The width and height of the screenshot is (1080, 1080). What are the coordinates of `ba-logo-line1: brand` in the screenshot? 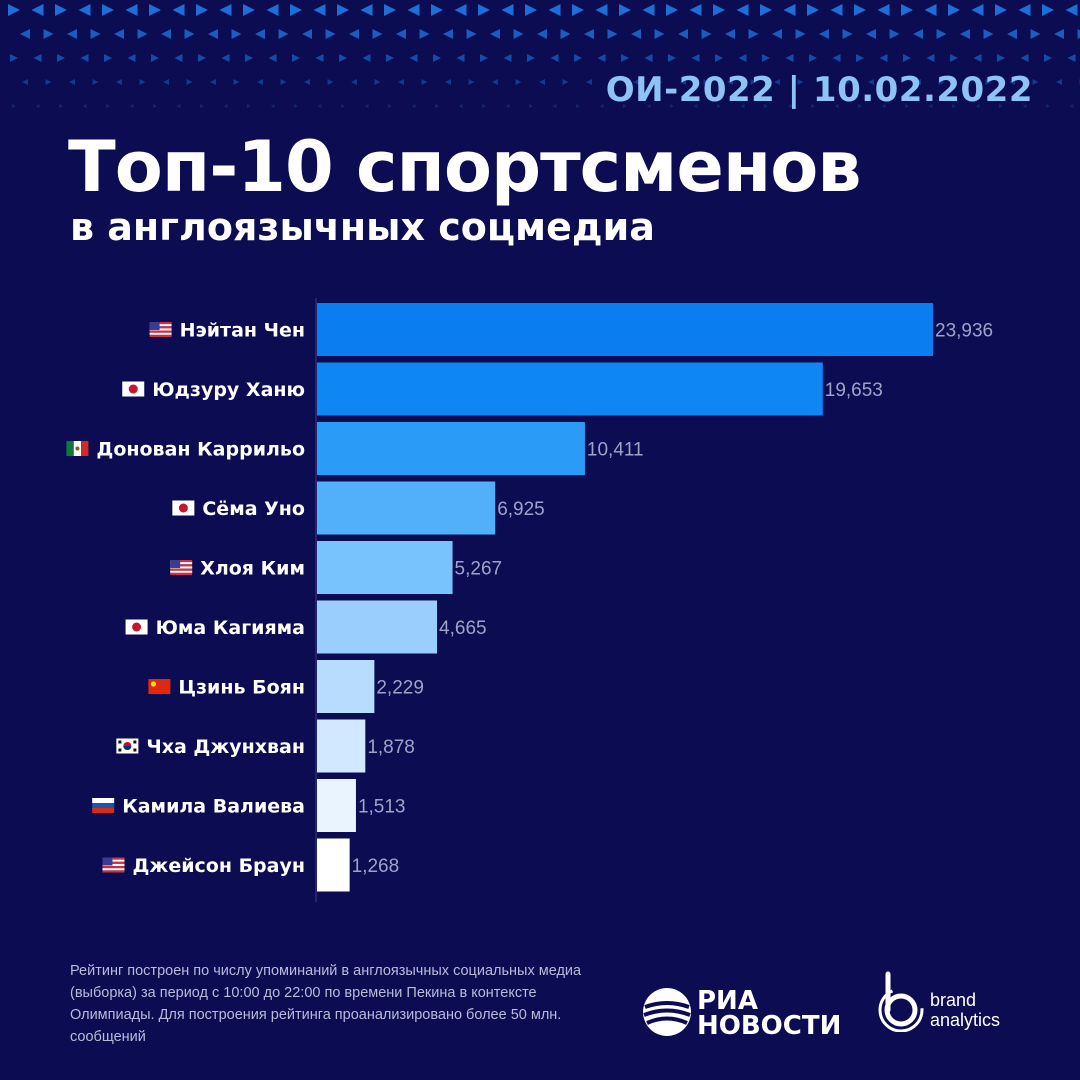 It's located at (953, 1000).